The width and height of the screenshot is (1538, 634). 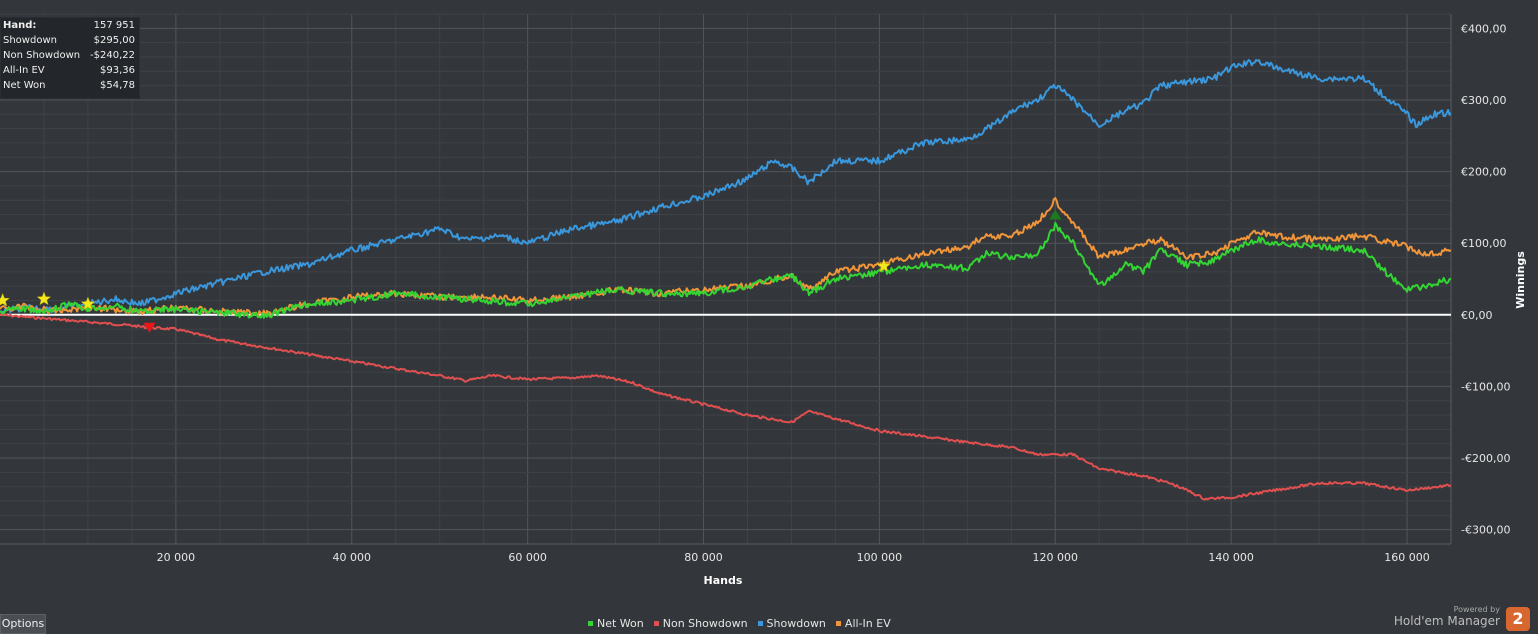 I want to click on legend-item: Non Showdown, so click(x=700, y=623).